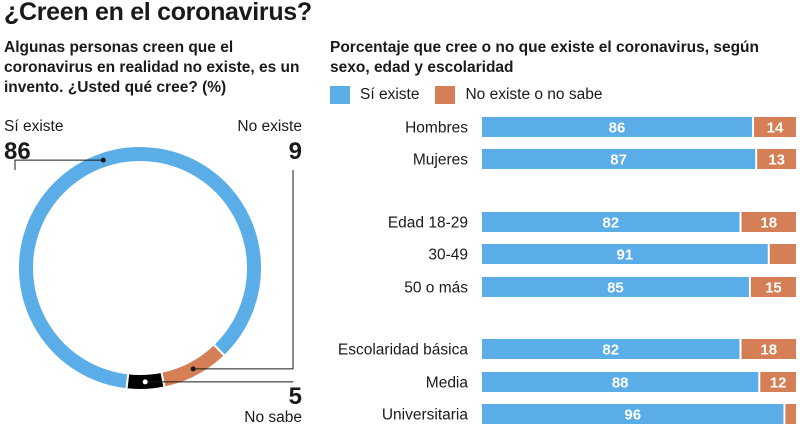  Describe the element at coordinates (295, 396) in the screenshot. I see `donut-value-ns: 5` at that location.